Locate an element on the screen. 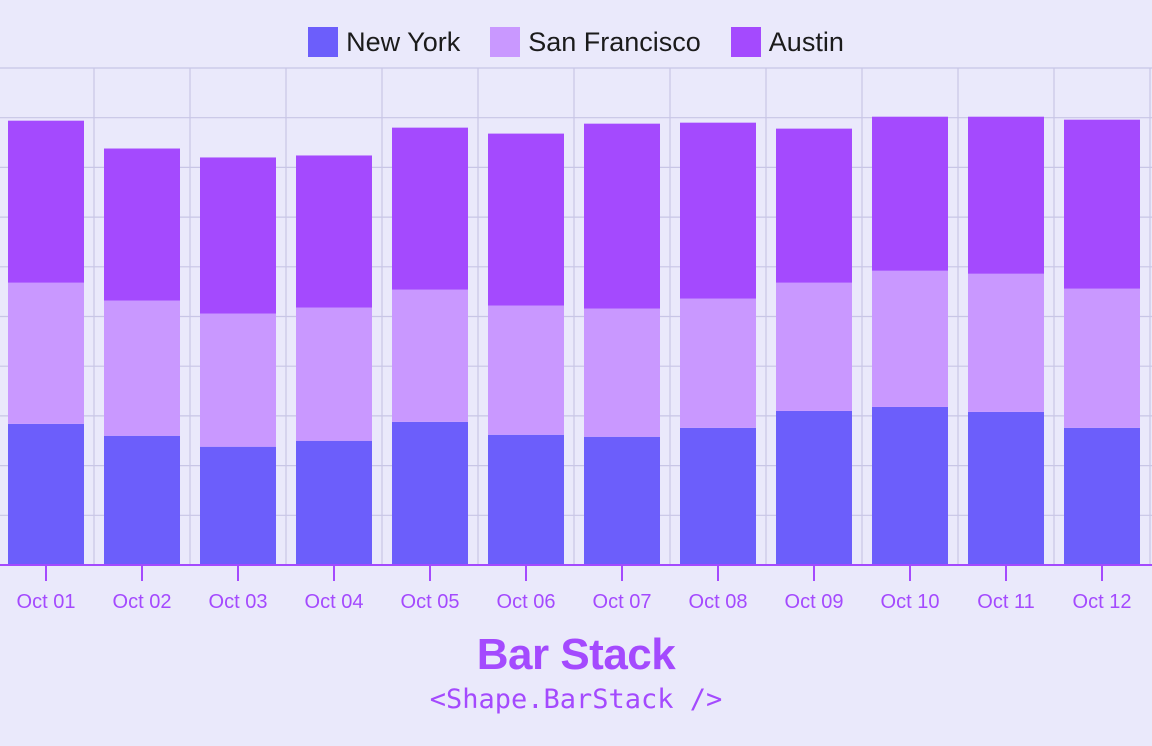 Image resolution: width=1152 pixels, height=746 pixels. legend-item-austin: Austin is located at coordinates (787, 42).